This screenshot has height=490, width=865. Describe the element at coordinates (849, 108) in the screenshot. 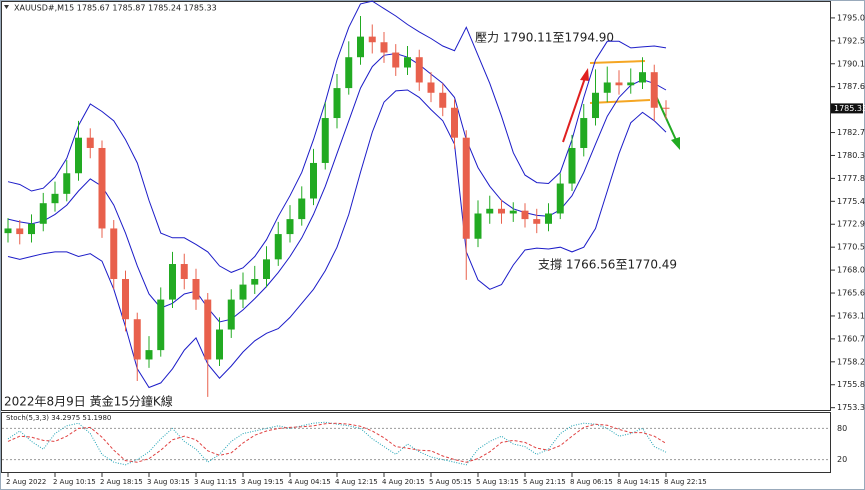

I see `last-price: 1785.33` at that location.